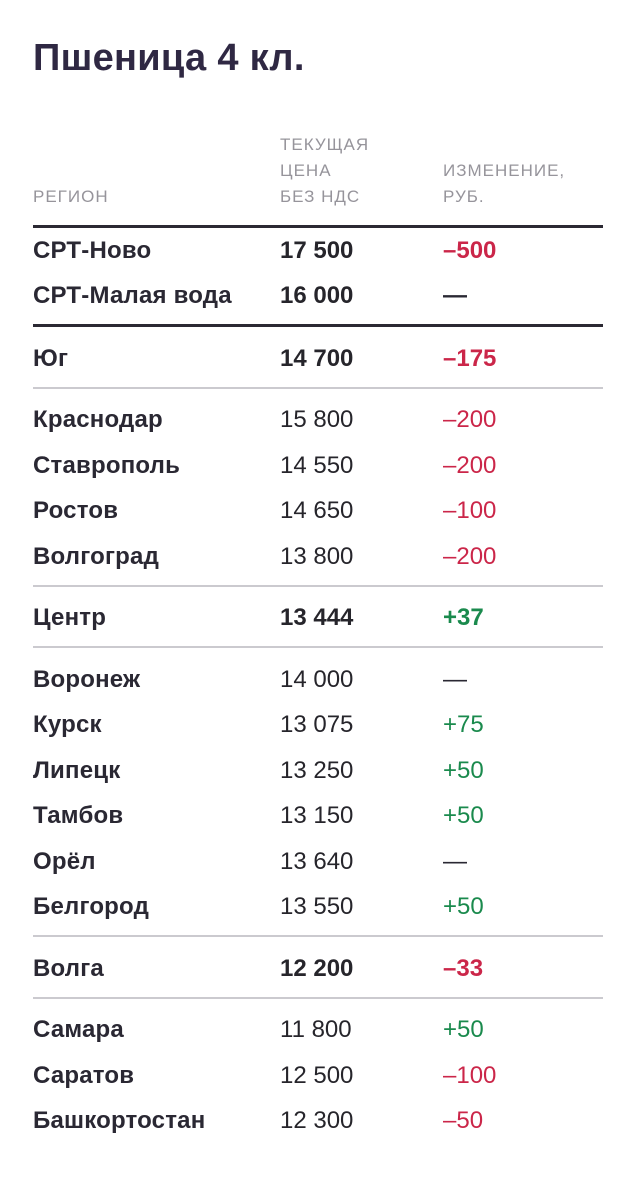 This screenshot has height=1200, width=636. I want to click on table-row: СРТ-Малая вода 16 000 —, so click(318, 297).